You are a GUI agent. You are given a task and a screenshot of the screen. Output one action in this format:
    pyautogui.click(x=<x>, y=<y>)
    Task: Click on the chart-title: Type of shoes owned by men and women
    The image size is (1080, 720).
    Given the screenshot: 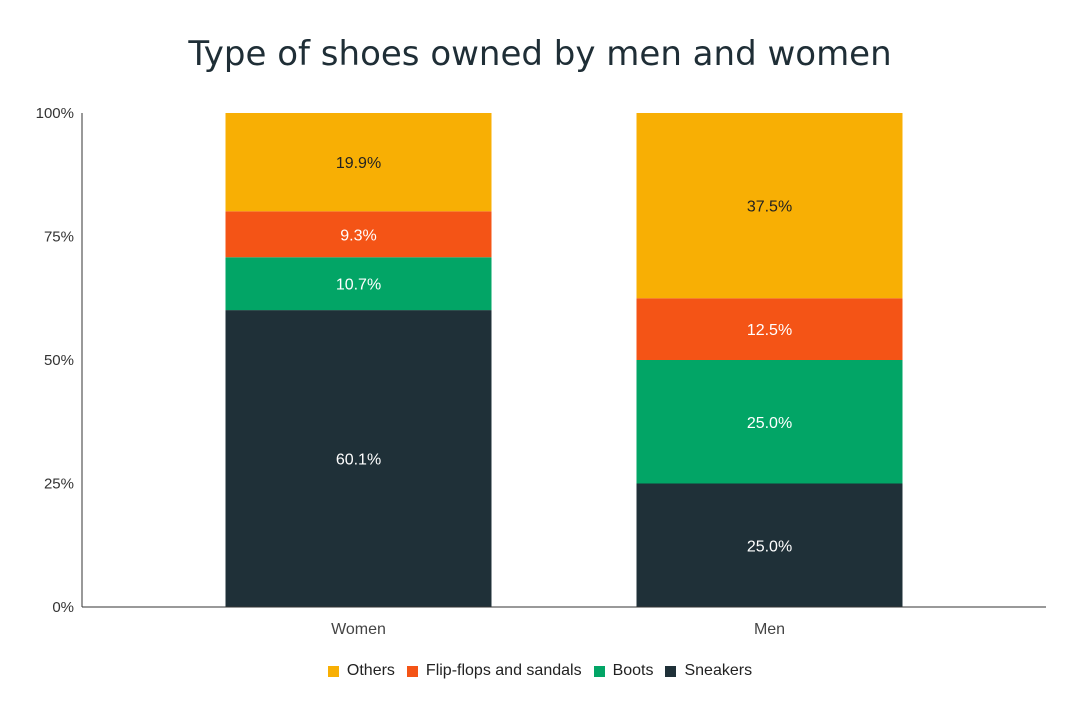 What is the action you would take?
    pyautogui.click(x=540, y=54)
    